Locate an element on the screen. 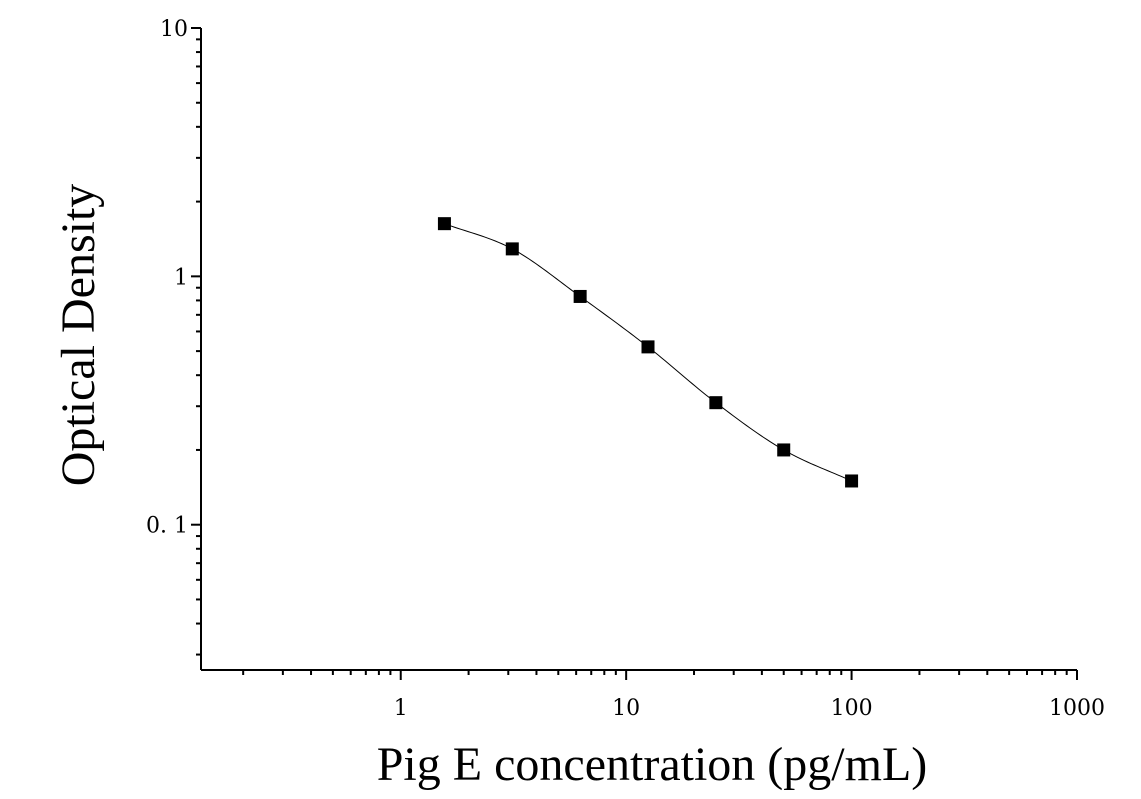  y-tick-labels: 0. 1 1 10 is located at coordinates (167, 278).